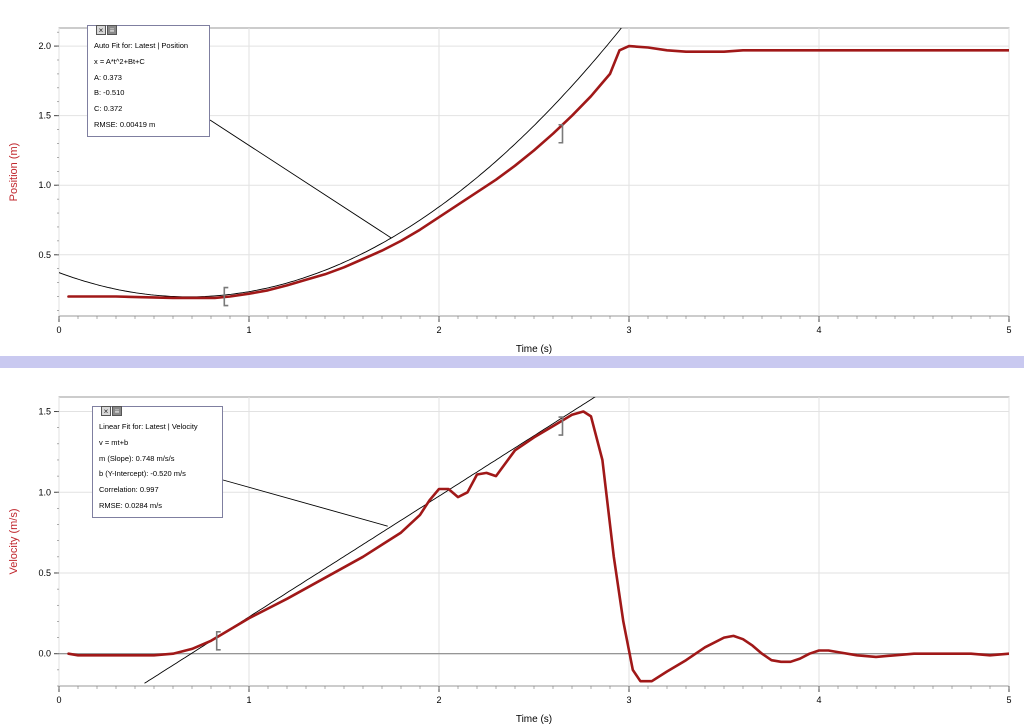  Describe the element at coordinates (108, 77) in the screenshot. I see `fit-param-a: A: 0.373` at that location.